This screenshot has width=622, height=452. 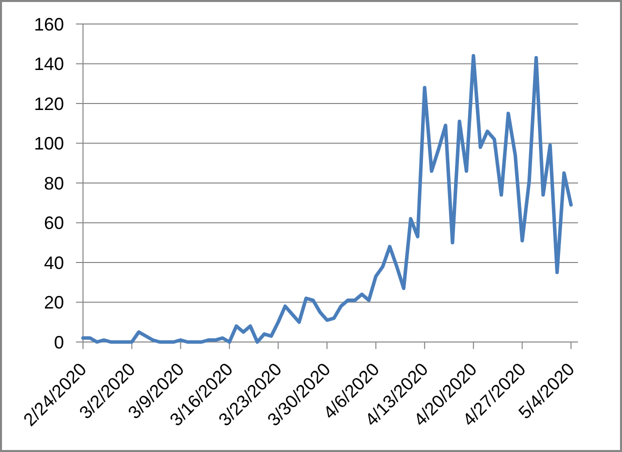 I want to click on y-tick-label: 100, so click(x=49, y=144).